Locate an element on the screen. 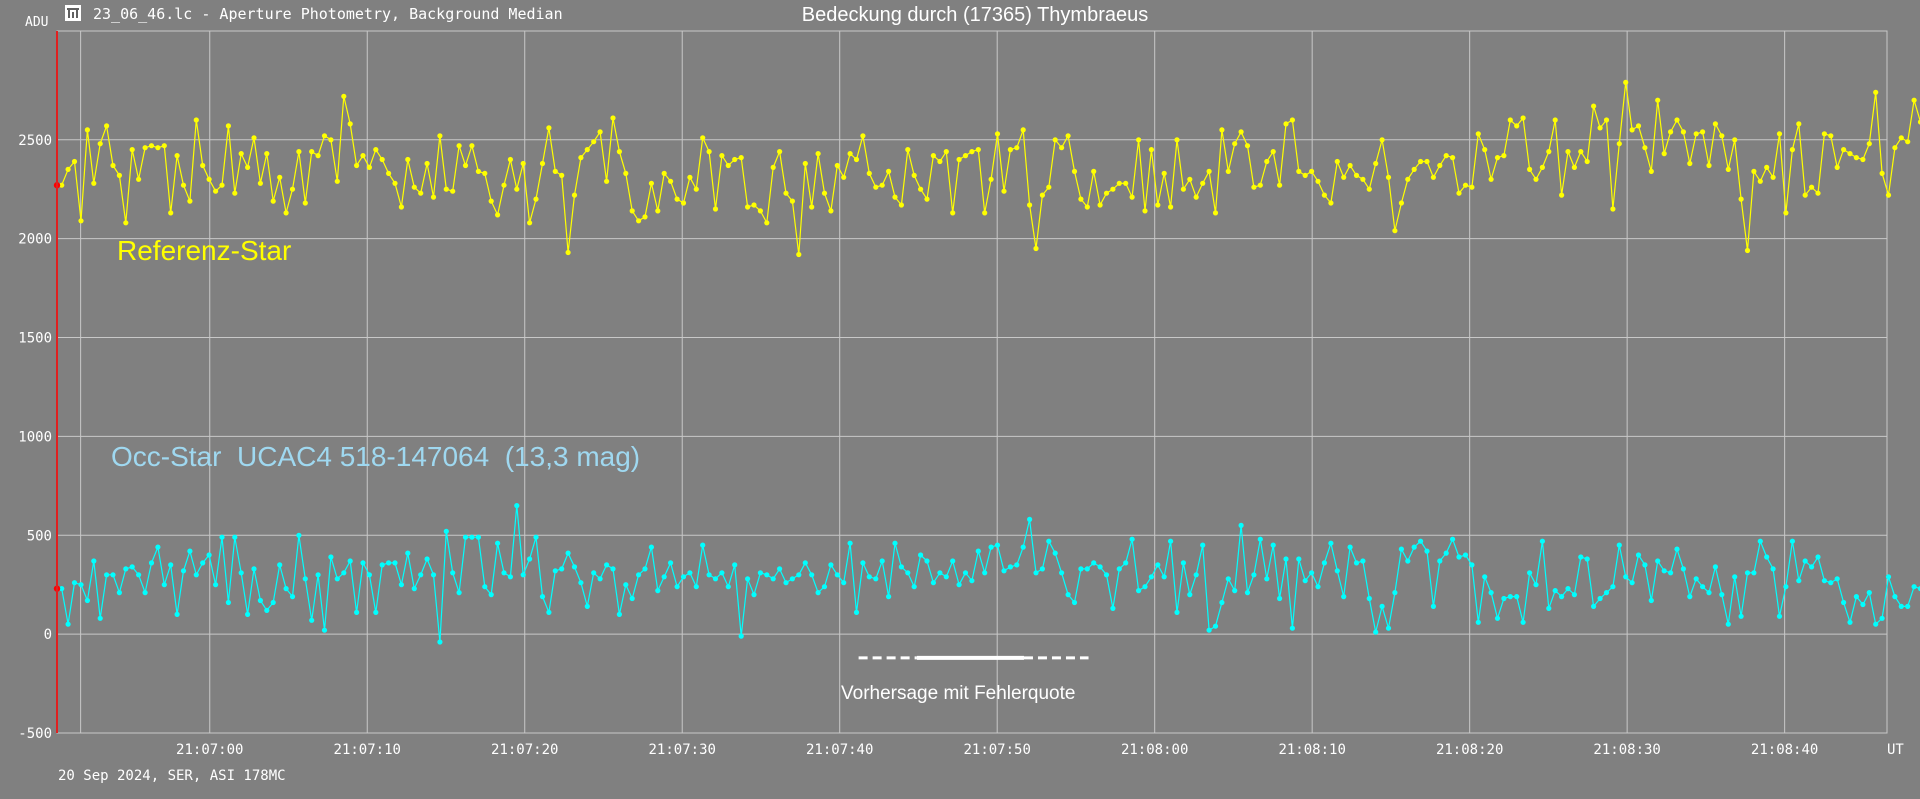 This screenshot has height=799, width=1920. prediction-label: Vorhersage mit Fehlerquote is located at coordinates (958, 693).